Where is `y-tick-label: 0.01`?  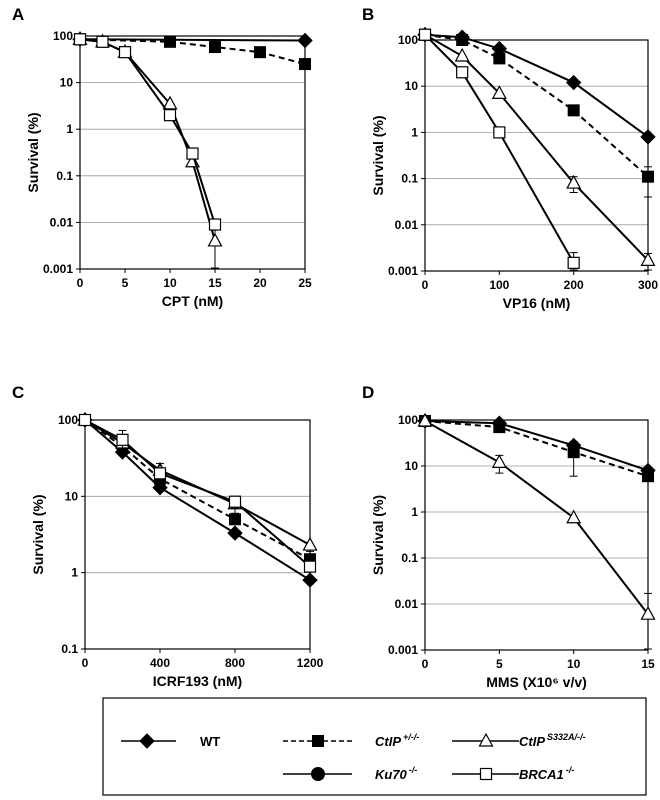 y-tick-label: 0.01 is located at coordinates (62, 222).